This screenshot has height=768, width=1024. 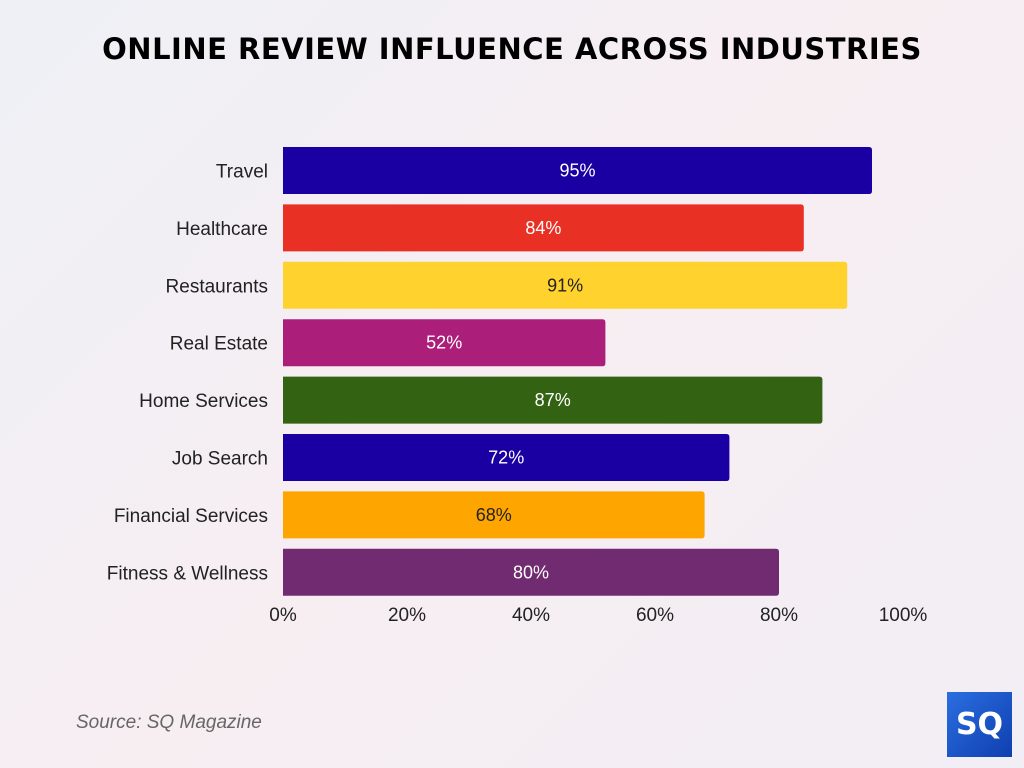 What do you see at coordinates (655, 615) in the screenshot?
I see `x-tick-label: 60%` at bounding box center [655, 615].